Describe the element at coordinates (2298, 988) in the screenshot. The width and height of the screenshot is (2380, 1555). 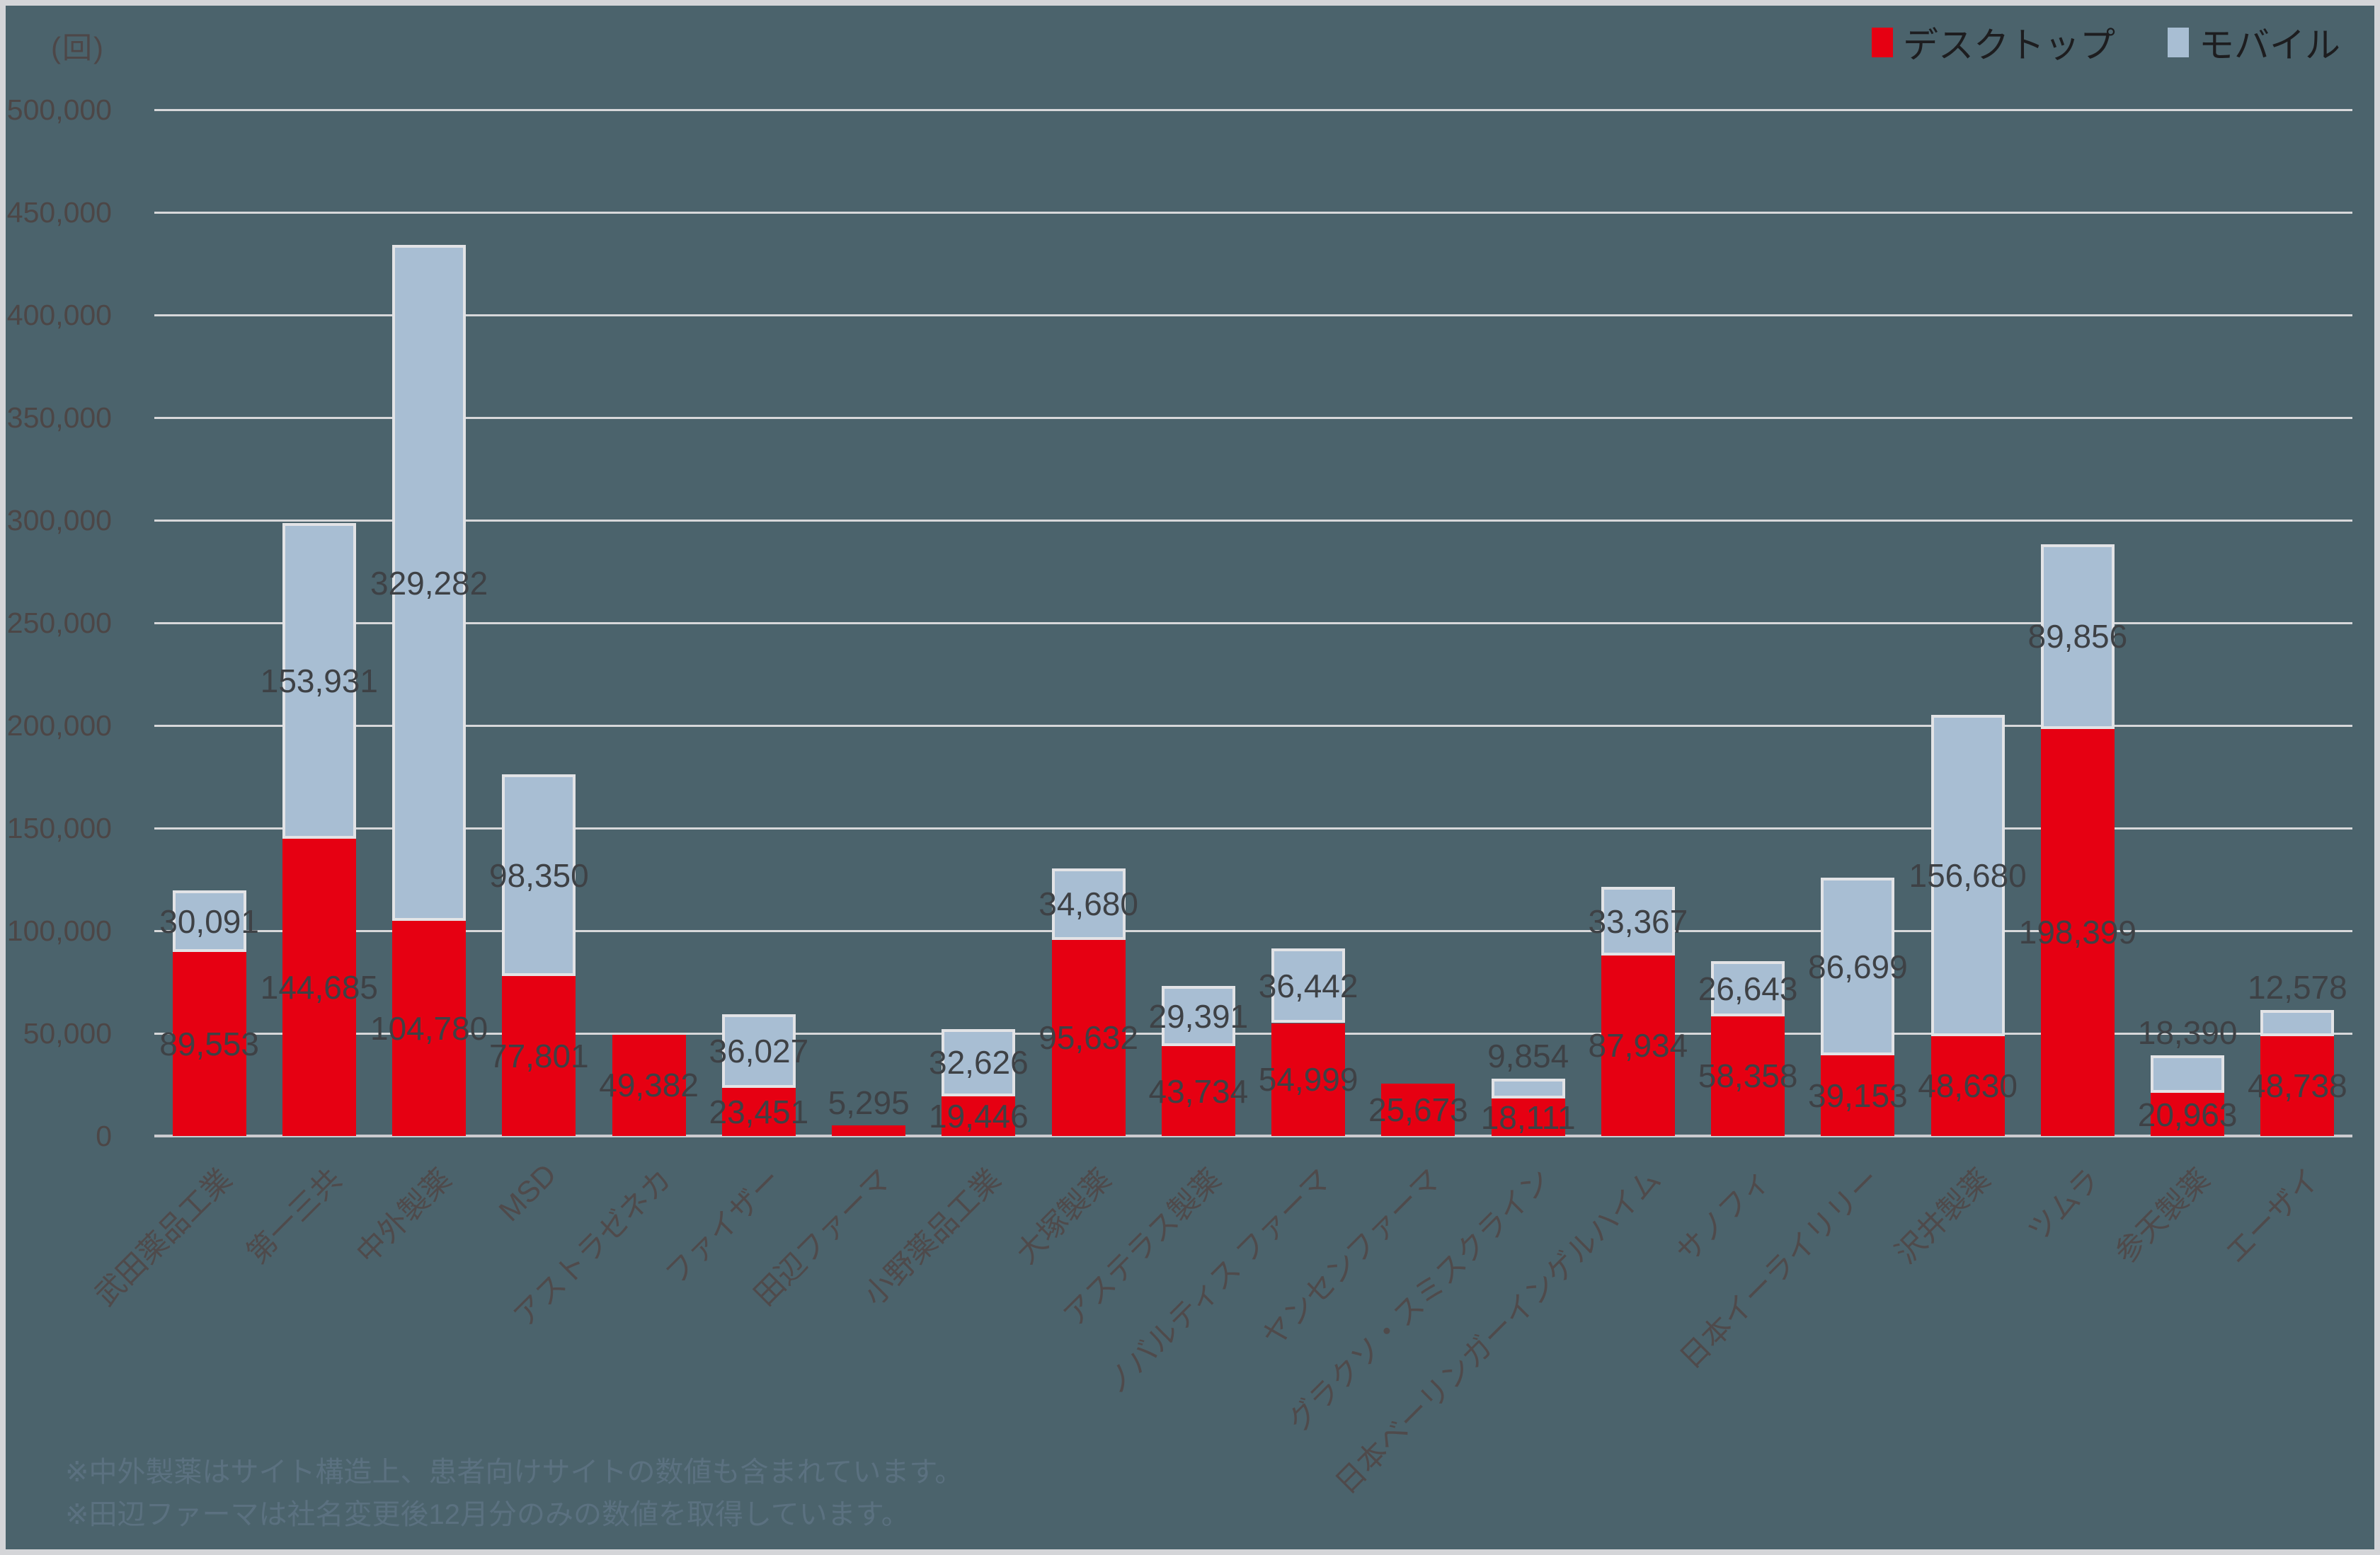
I see `value-label-mobile: 12,578` at that location.